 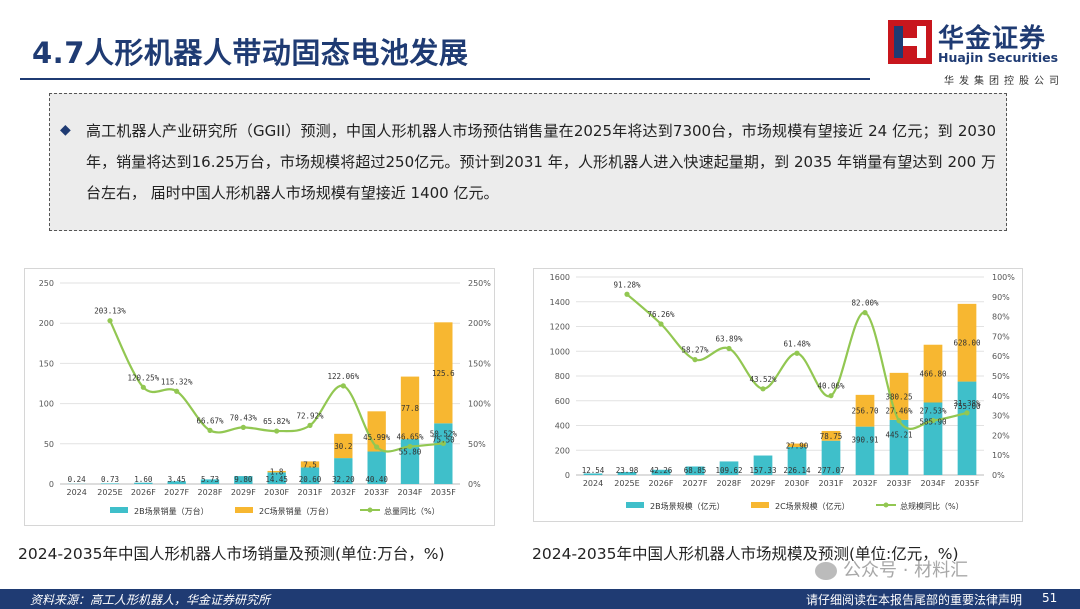 What do you see at coordinates (998, 475) in the screenshot?
I see `right-axis-tick: 0%` at bounding box center [998, 475].